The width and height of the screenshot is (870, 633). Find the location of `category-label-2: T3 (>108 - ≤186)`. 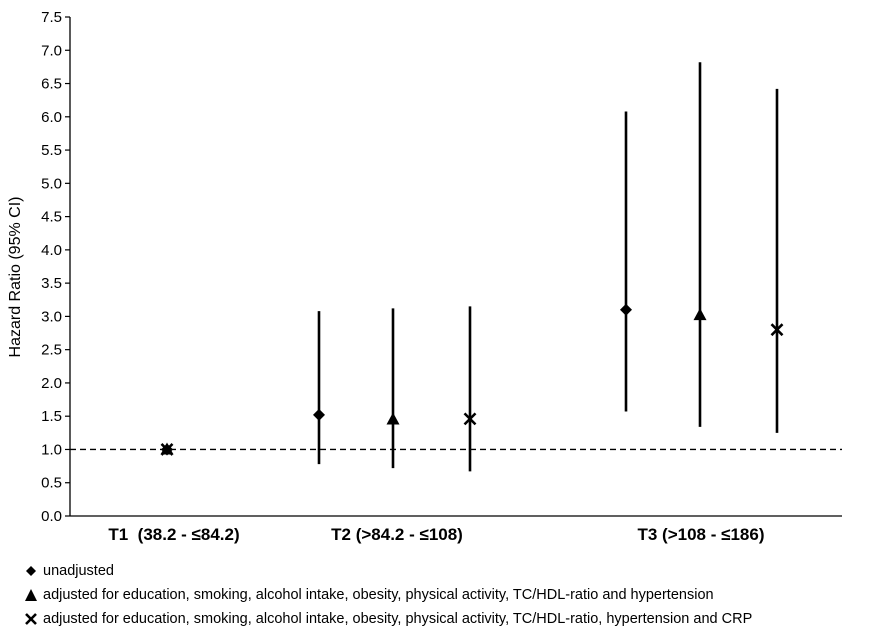

category-label-2: T3 (>108 - ≤186) is located at coordinates (701, 534).